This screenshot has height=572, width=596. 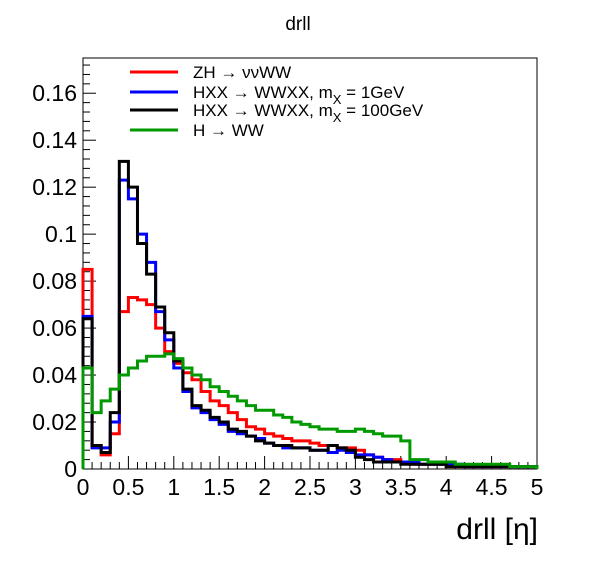 I want to click on x-tick-label: 2, so click(x=264, y=487).